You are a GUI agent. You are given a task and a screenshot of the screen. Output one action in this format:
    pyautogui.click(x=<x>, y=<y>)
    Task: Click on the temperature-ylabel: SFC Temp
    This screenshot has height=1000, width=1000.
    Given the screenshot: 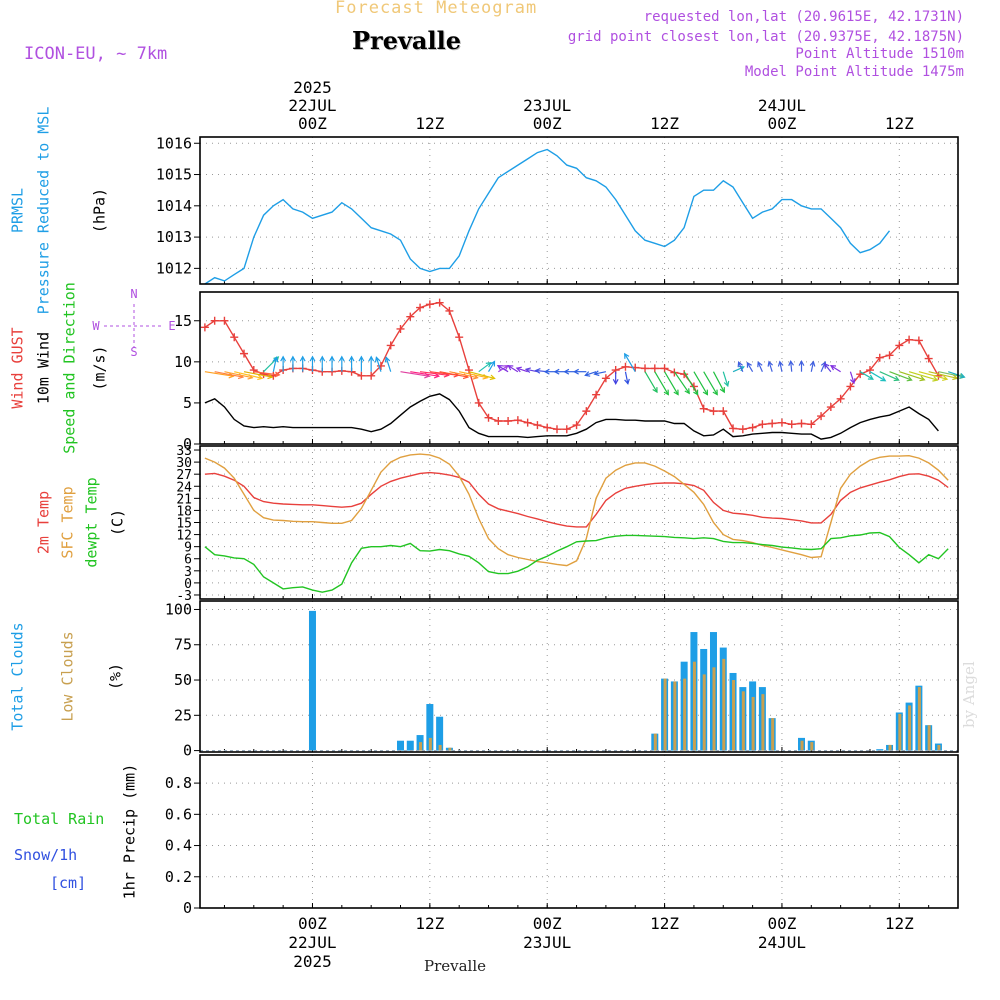 What is the action you would take?
    pyautogui.click(x=68, y=522)
    